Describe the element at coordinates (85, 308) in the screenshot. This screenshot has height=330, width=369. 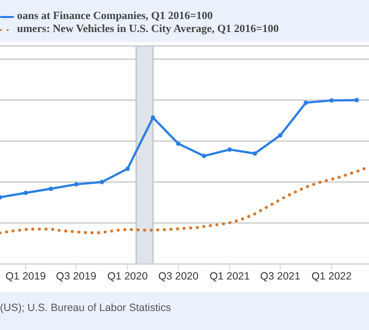
I see `text: (US); U.S. Bureau of Labor Statistics` at that location.